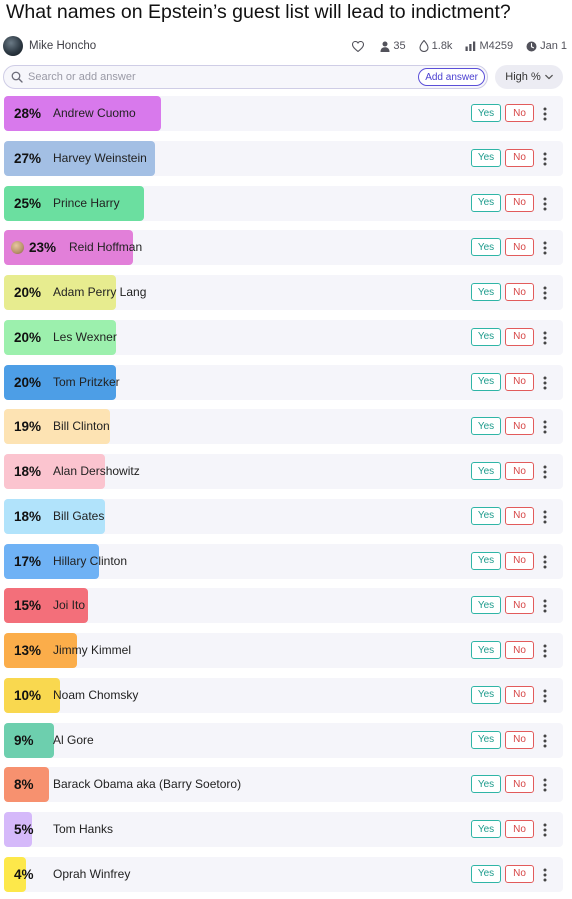 The image size is (572, 899). Describe the element at coordinates (496, 46) in the screenshot. I see `liquidity-value: M4259` at that location.